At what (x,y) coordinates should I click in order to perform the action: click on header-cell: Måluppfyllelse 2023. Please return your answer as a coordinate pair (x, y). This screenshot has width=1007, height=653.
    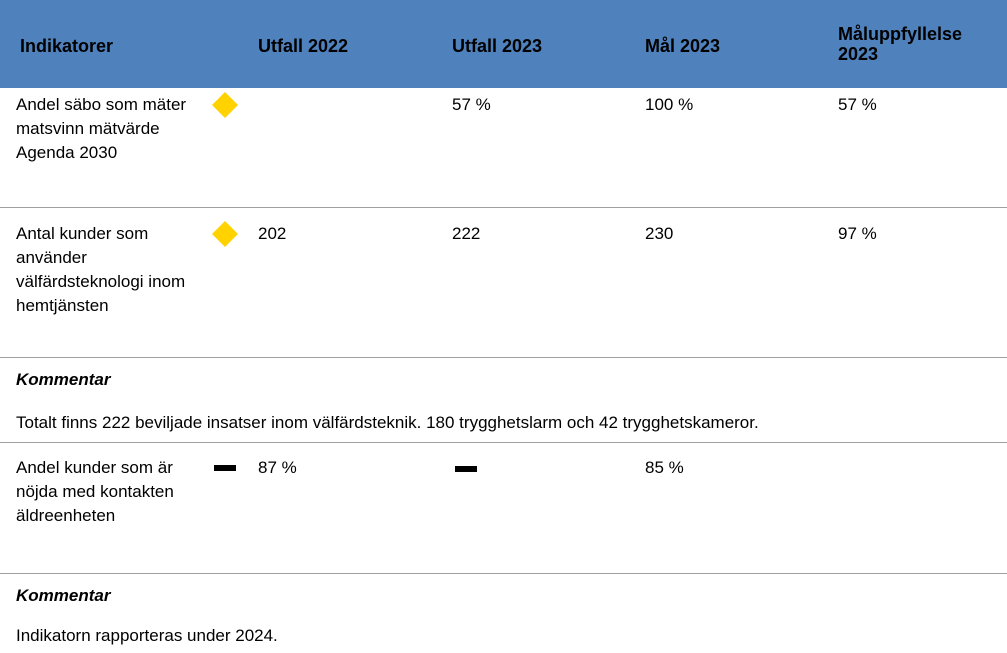
    Looking at the image, I should click on (900, 44).